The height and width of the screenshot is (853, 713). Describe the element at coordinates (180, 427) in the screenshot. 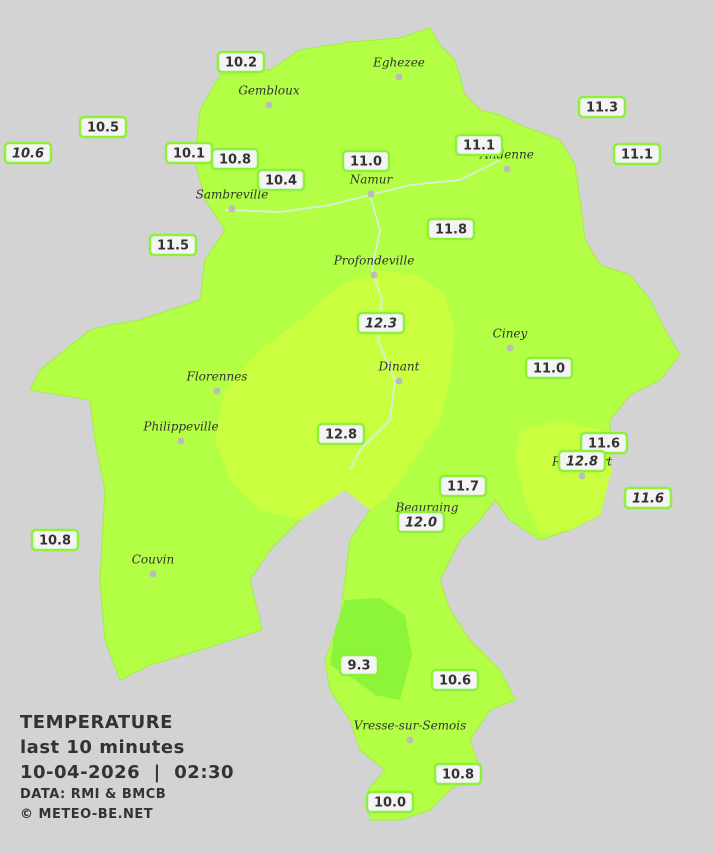

I see `town-label: Philippeville` at that location.